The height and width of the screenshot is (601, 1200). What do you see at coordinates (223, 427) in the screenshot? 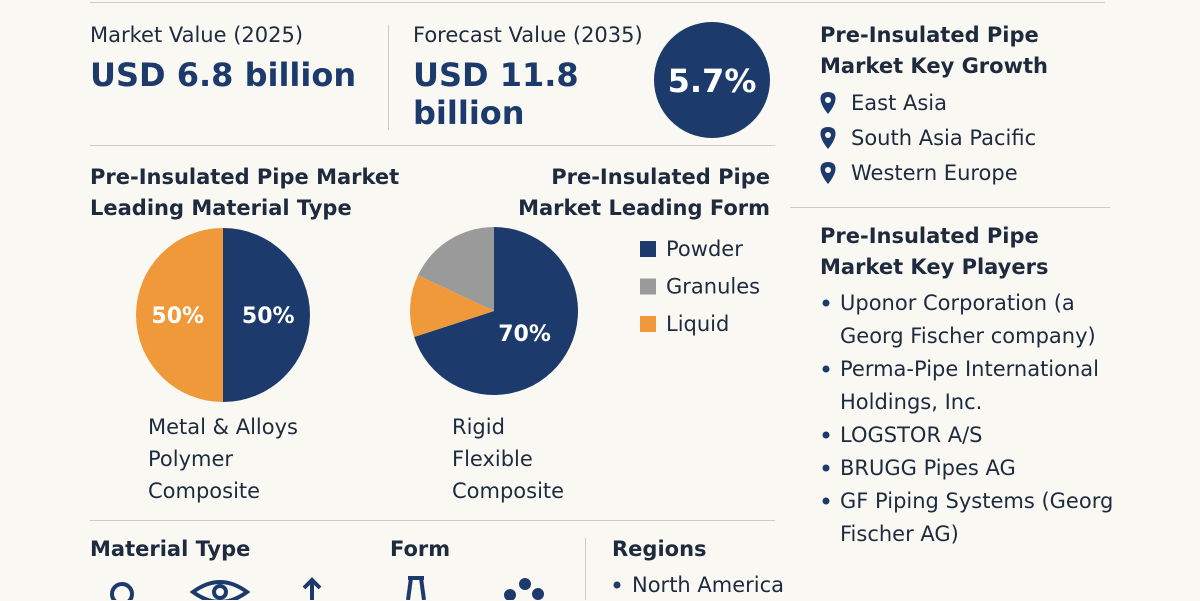
I see `material-type: Metal & Alloys` at bounding box center [223, 427].